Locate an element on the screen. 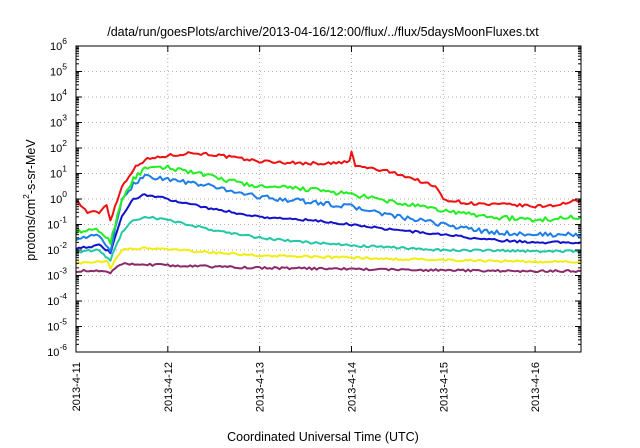 This screenshot has width=640, height=448. y-tick-label: 10² is located at coordinates (58, 146).